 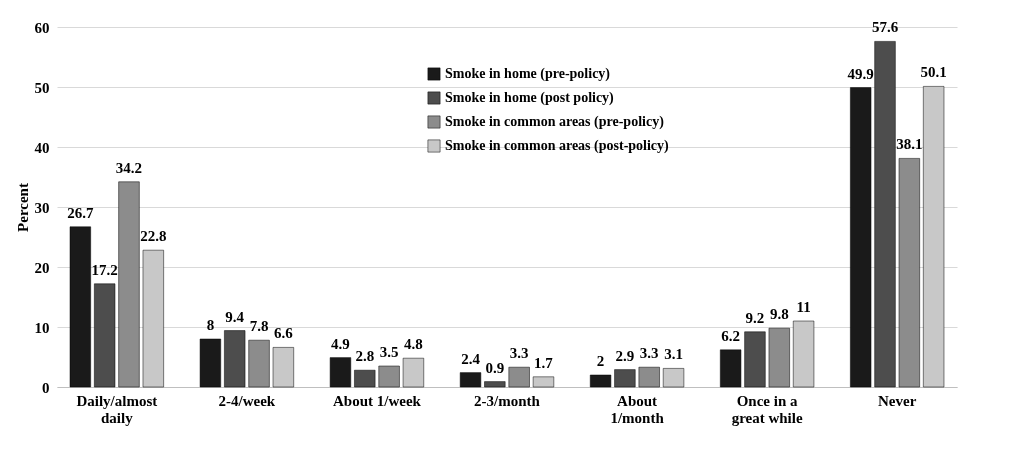 I want to click on data-label: 57.6, so click(x=885, y=27).